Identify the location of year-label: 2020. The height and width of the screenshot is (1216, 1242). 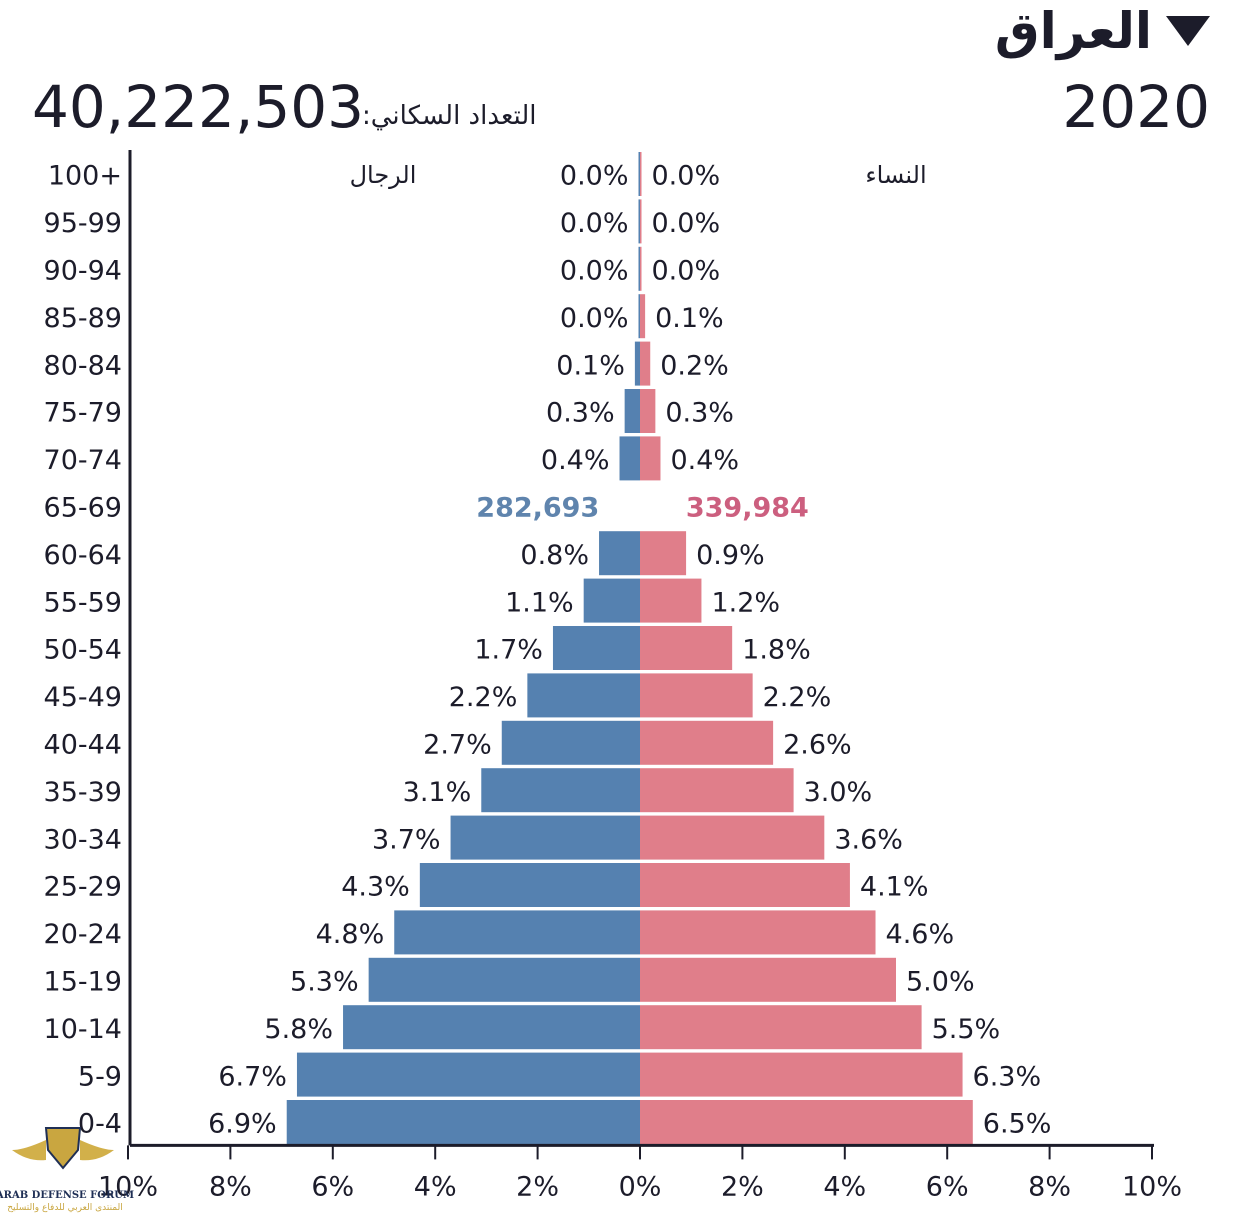
(1136, 107).